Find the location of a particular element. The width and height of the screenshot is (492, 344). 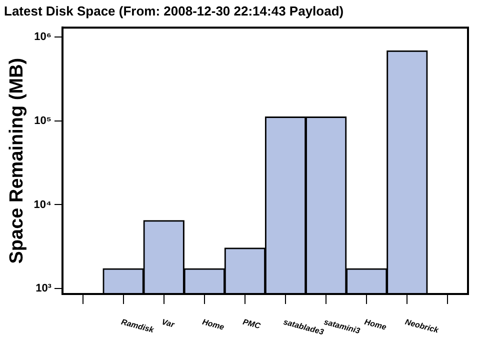

y-tick-label: 10⁴ is located at coordinates (43, 204).